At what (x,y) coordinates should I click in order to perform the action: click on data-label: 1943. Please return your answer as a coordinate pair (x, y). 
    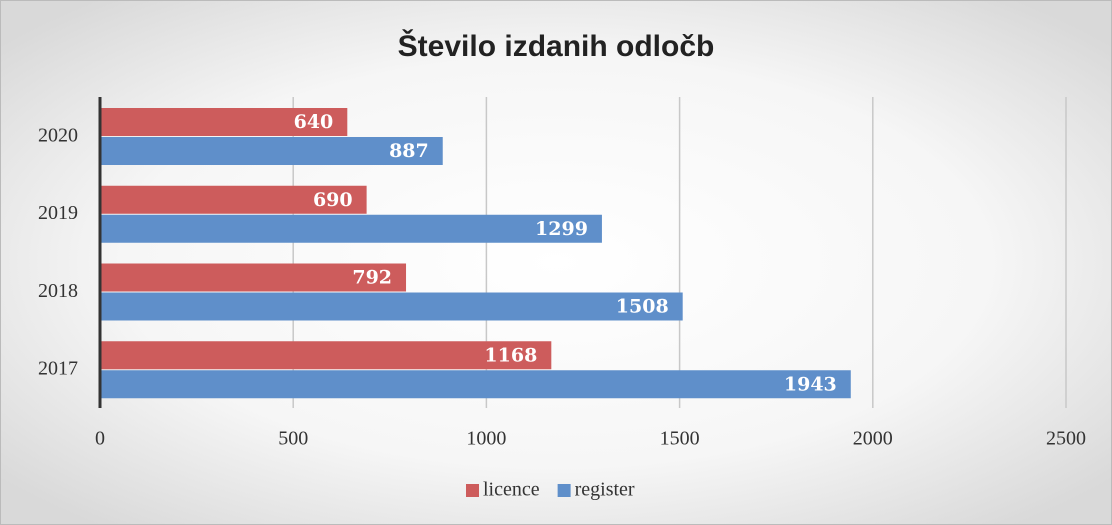
    Looking at the image, I should click on (810, 384).